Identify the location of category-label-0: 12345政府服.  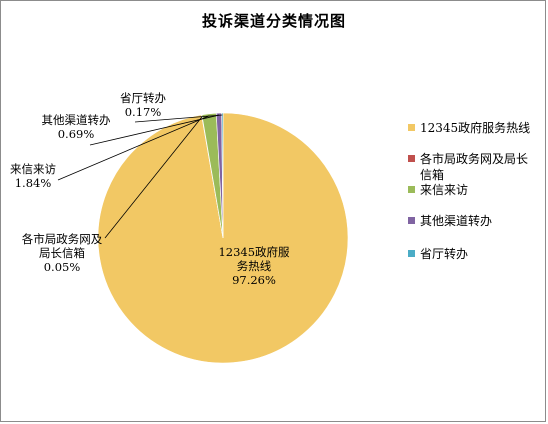
(254, 252).